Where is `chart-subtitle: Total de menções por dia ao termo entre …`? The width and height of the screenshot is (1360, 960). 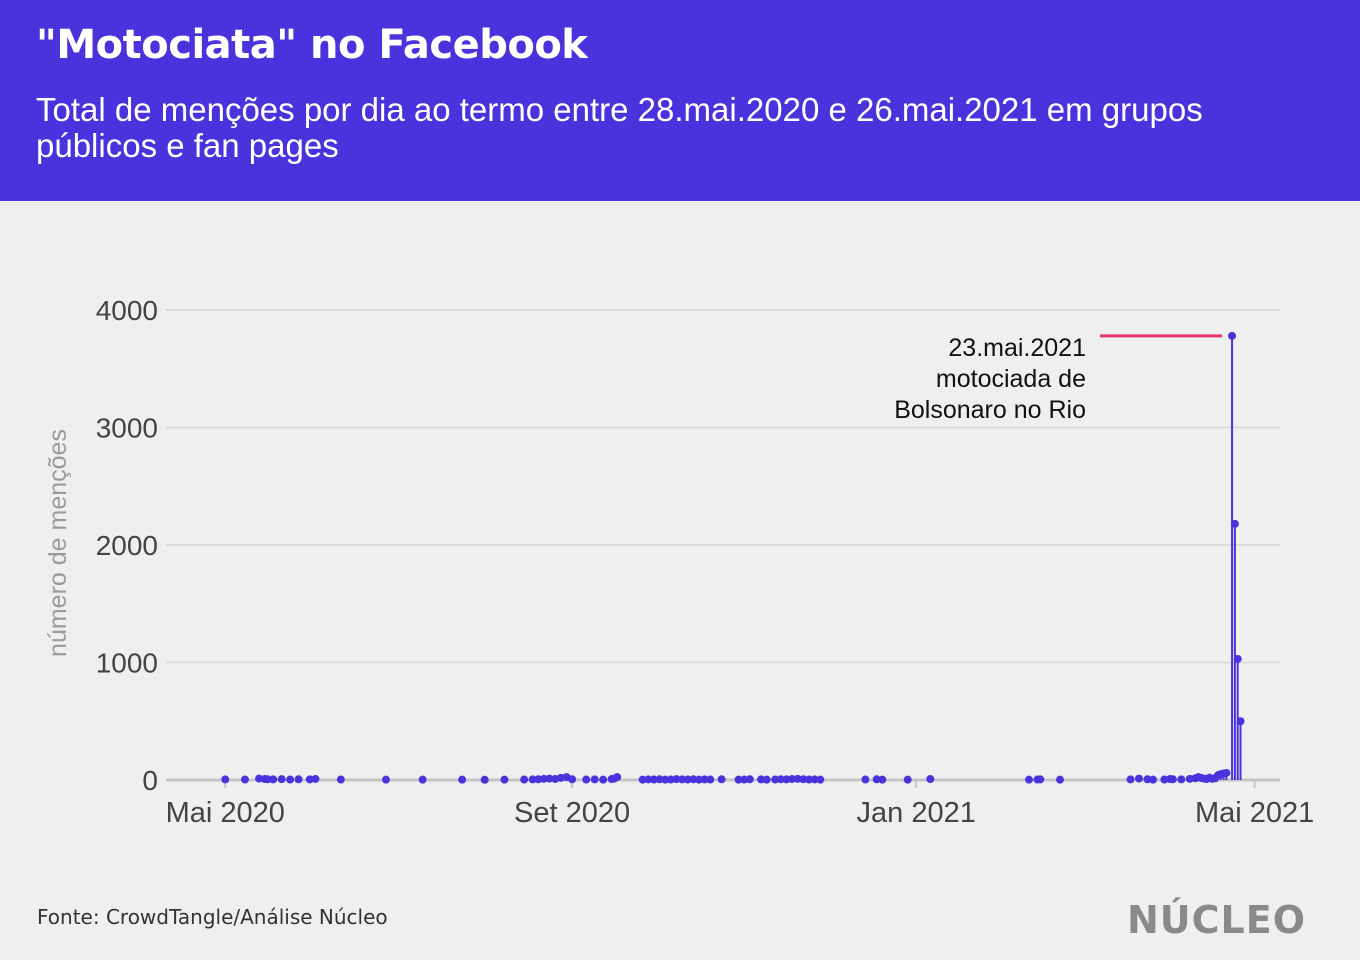 chart-subtitle: Total de menções por dia ao termo entre … is located at coordinates (619, 127).